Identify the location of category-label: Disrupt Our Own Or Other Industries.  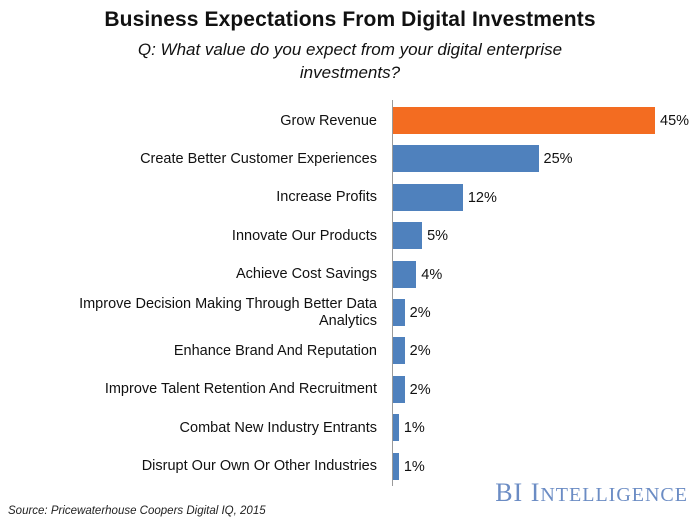
(259, 466).